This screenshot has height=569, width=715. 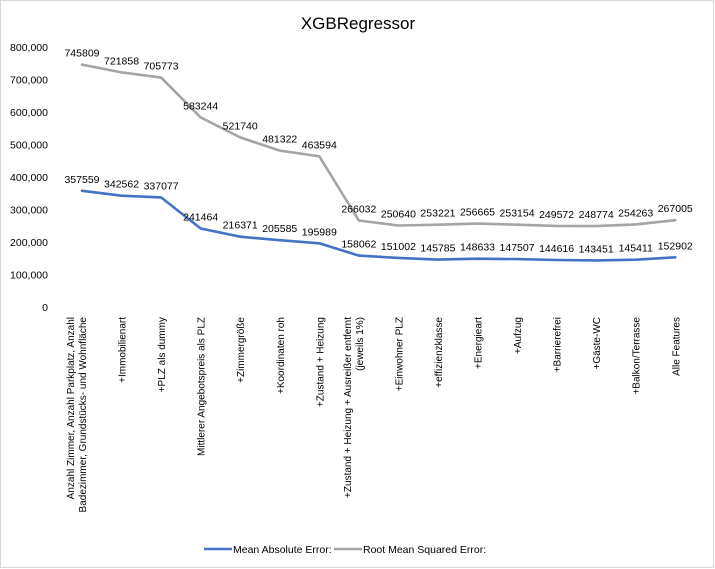 I want to click on data-label: 481322, so click(x=279, y=140).